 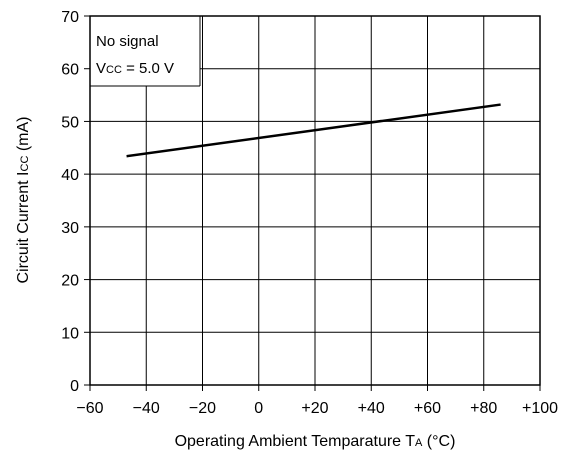 I want to click on series-line-circuit-current, so click(x=313, y=130).